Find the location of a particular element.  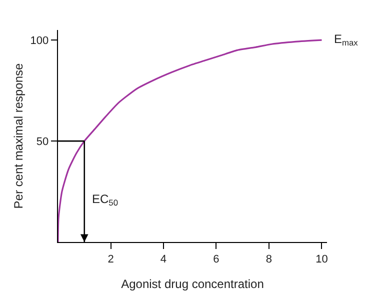

y-axis-title: Per cent maximal response is located at coordinates (19, 135).